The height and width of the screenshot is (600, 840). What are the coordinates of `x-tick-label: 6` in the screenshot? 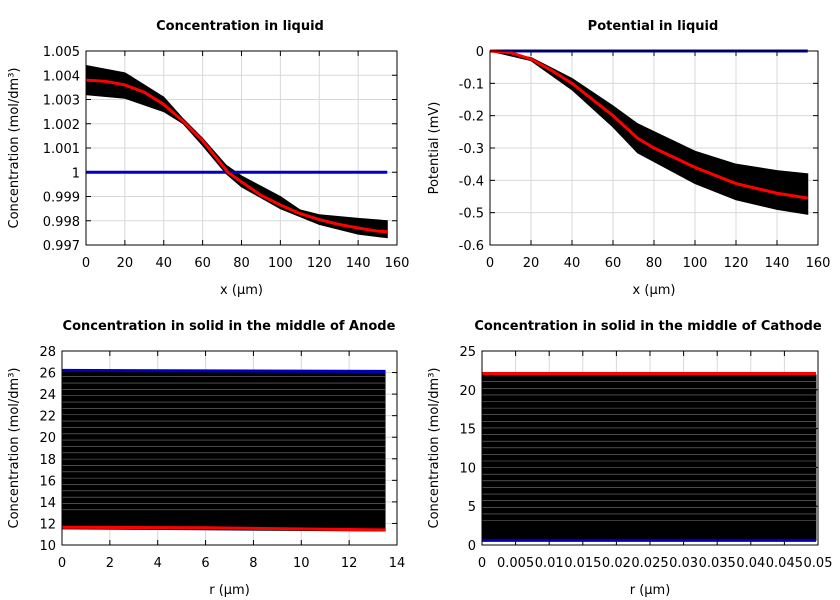 It's located at (205, 563).